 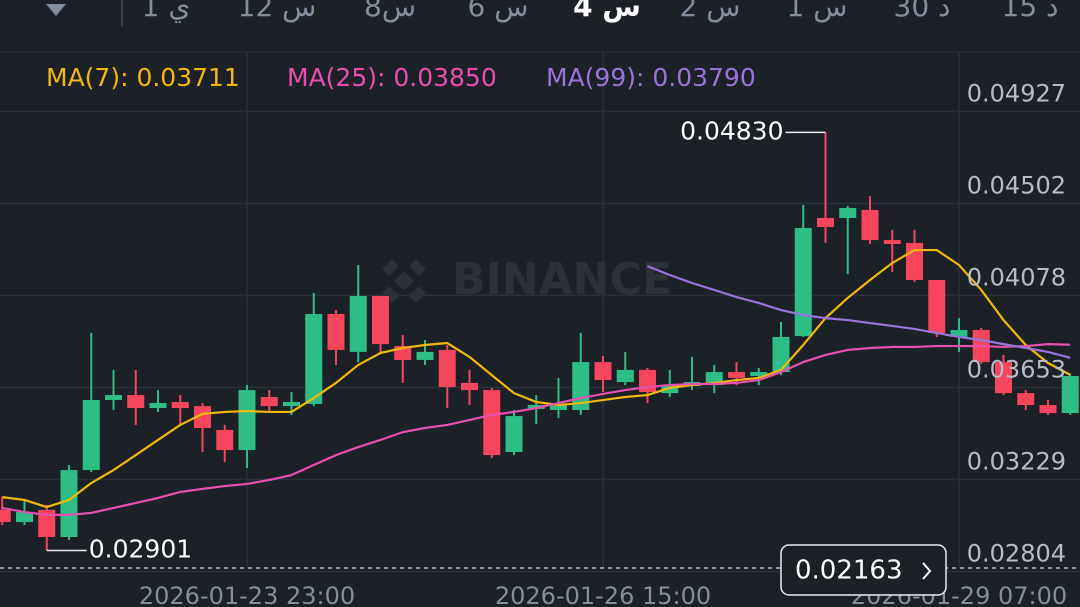 What do you see at coordinates (817, 11) in the screenshot?
I see `timeframe-tab: 1 س` at bounding box center [817, 11].